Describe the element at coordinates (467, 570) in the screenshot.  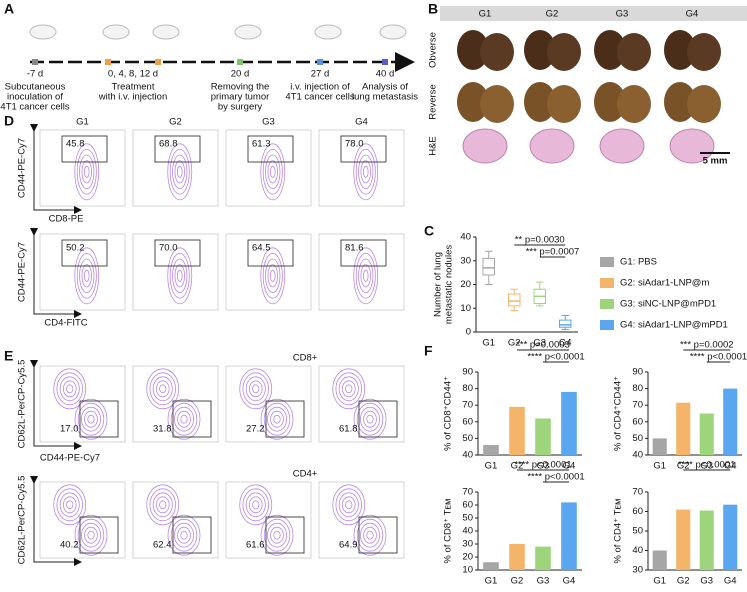
I see `y-tick-label: 10` at that location.